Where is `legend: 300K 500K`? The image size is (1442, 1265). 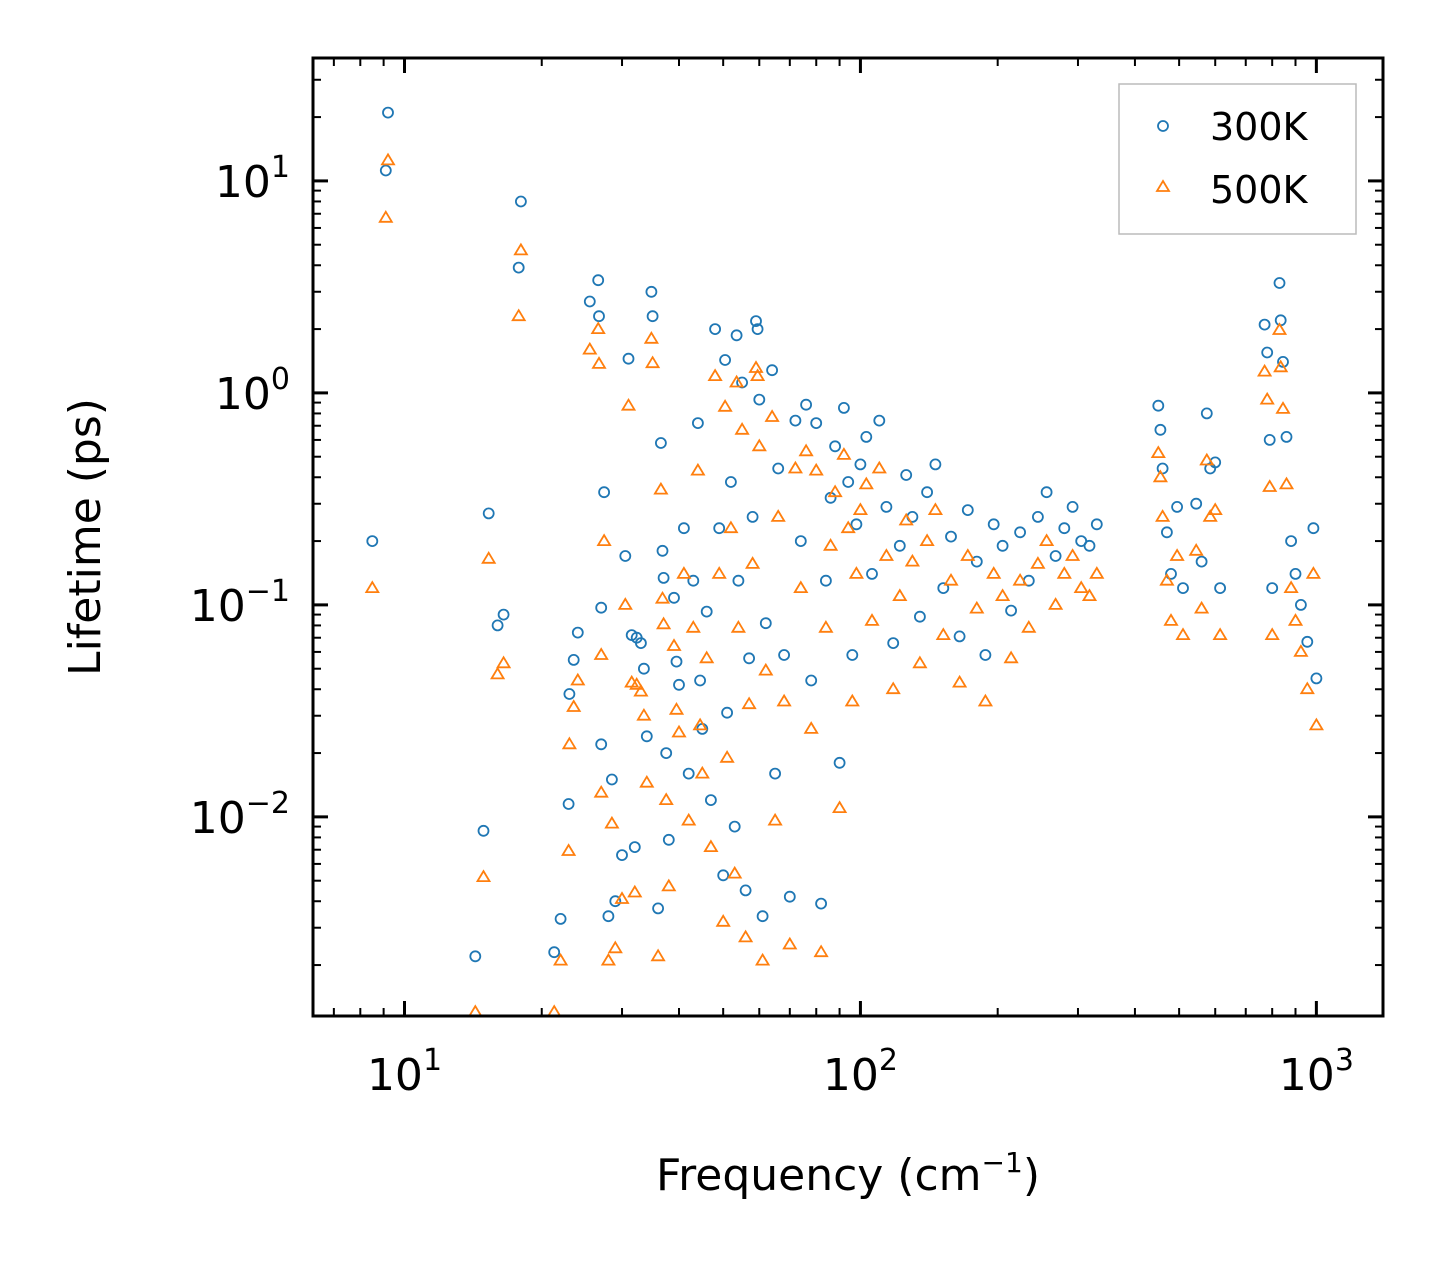
legend: 300K 500K is located at coordinates (1237, 159).